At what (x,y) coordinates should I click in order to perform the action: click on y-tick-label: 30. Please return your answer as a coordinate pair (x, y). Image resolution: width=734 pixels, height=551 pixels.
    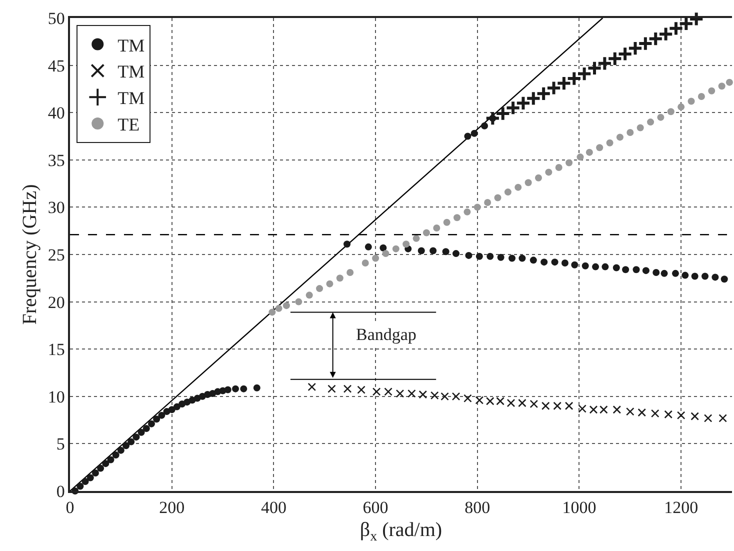
    Looking at the image, I should click on (56, 208).